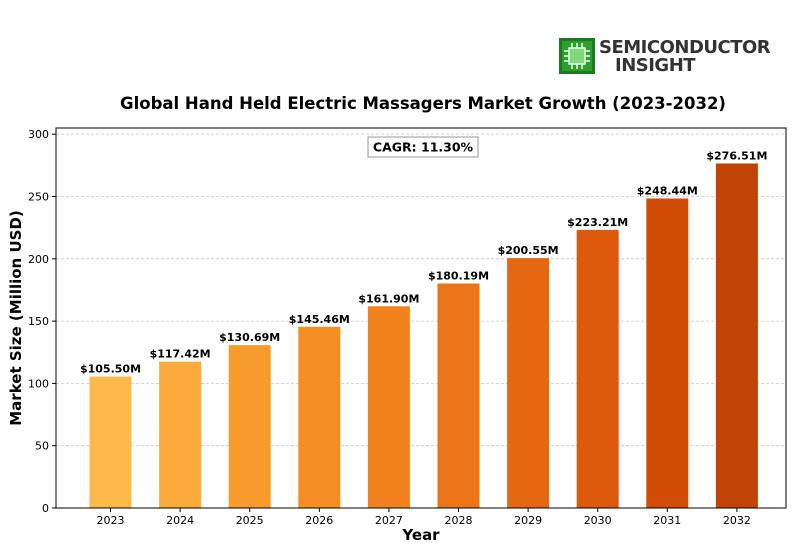  Describe the element at coordinates (38, 134) in the screenshot. I see `y-tick-label: 300` at that location.